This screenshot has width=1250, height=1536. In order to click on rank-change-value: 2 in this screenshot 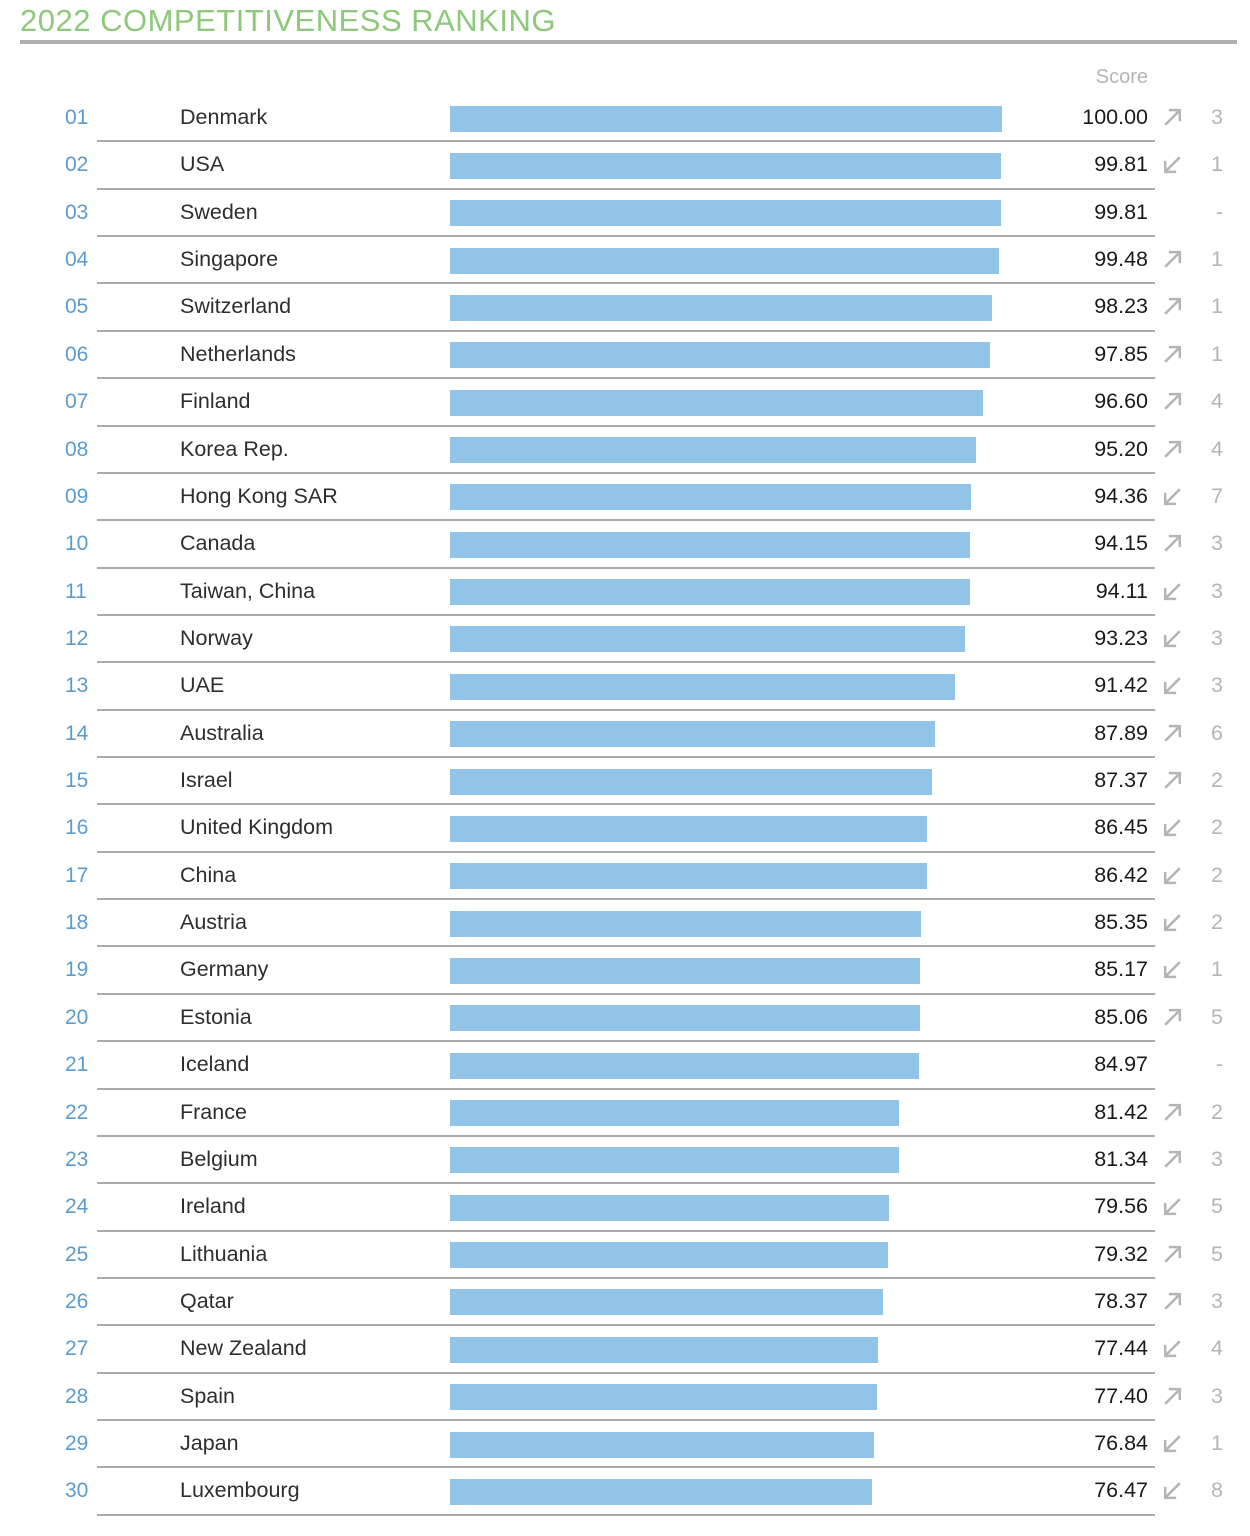, I will do `click(1217, 922)`.